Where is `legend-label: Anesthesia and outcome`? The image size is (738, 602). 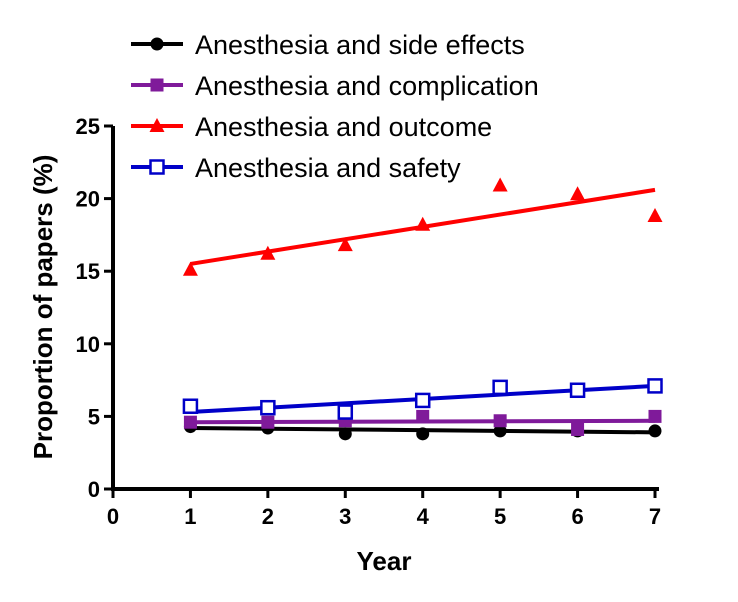 legend-label: Anesthesia and outcome is located at coordinates (343, 127).